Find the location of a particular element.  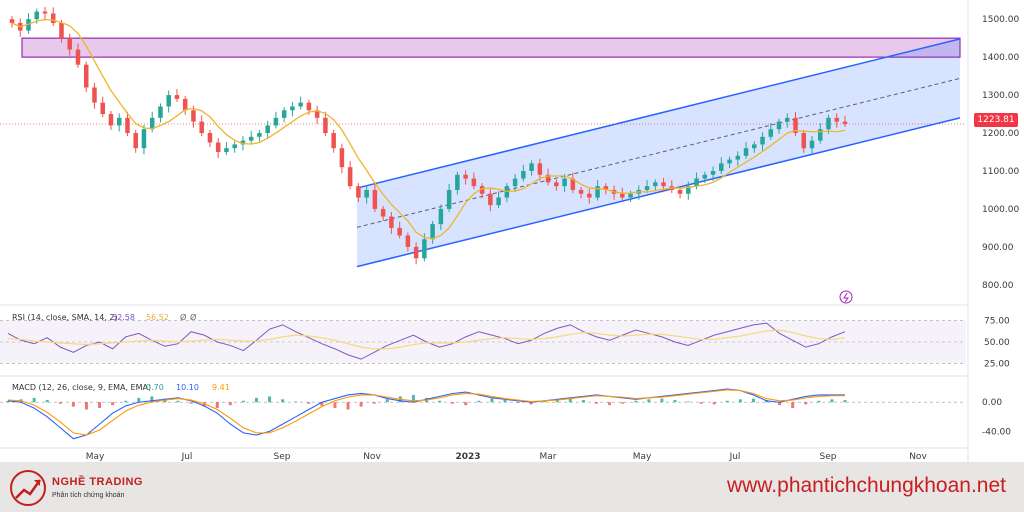

time-tick-label: Mar is located at coordinates (548, 457).